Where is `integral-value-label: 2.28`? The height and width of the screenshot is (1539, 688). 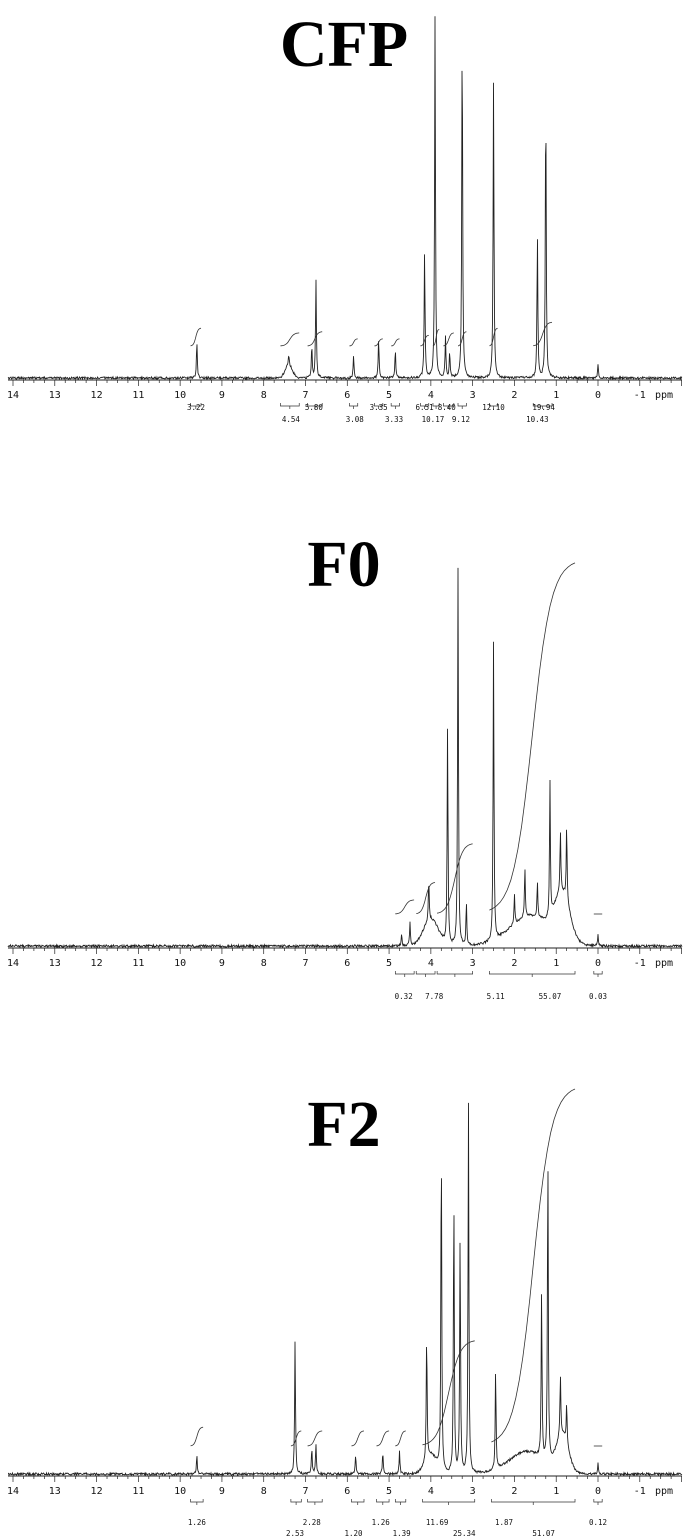
integral-value-label: 2.28 is located at coordinates (312, 1522).